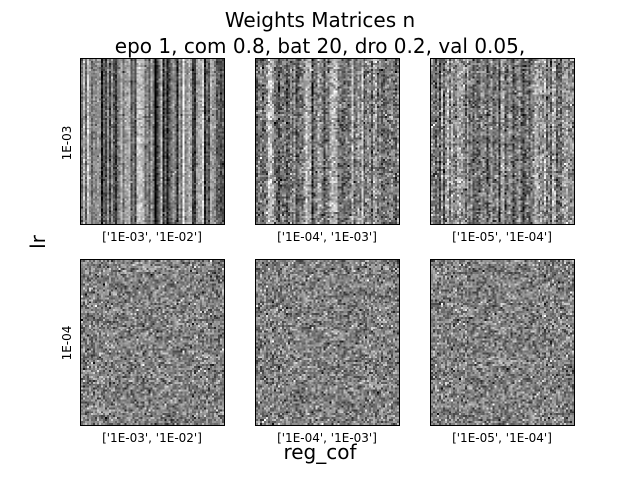 The width and height of the screenshot is (640, 480). What do you see at coordinates (502, 438) in the screenshot?
I see `col-label-r1-c2: ['1E-05', '1E-04']` at bounding box center [502, 438].